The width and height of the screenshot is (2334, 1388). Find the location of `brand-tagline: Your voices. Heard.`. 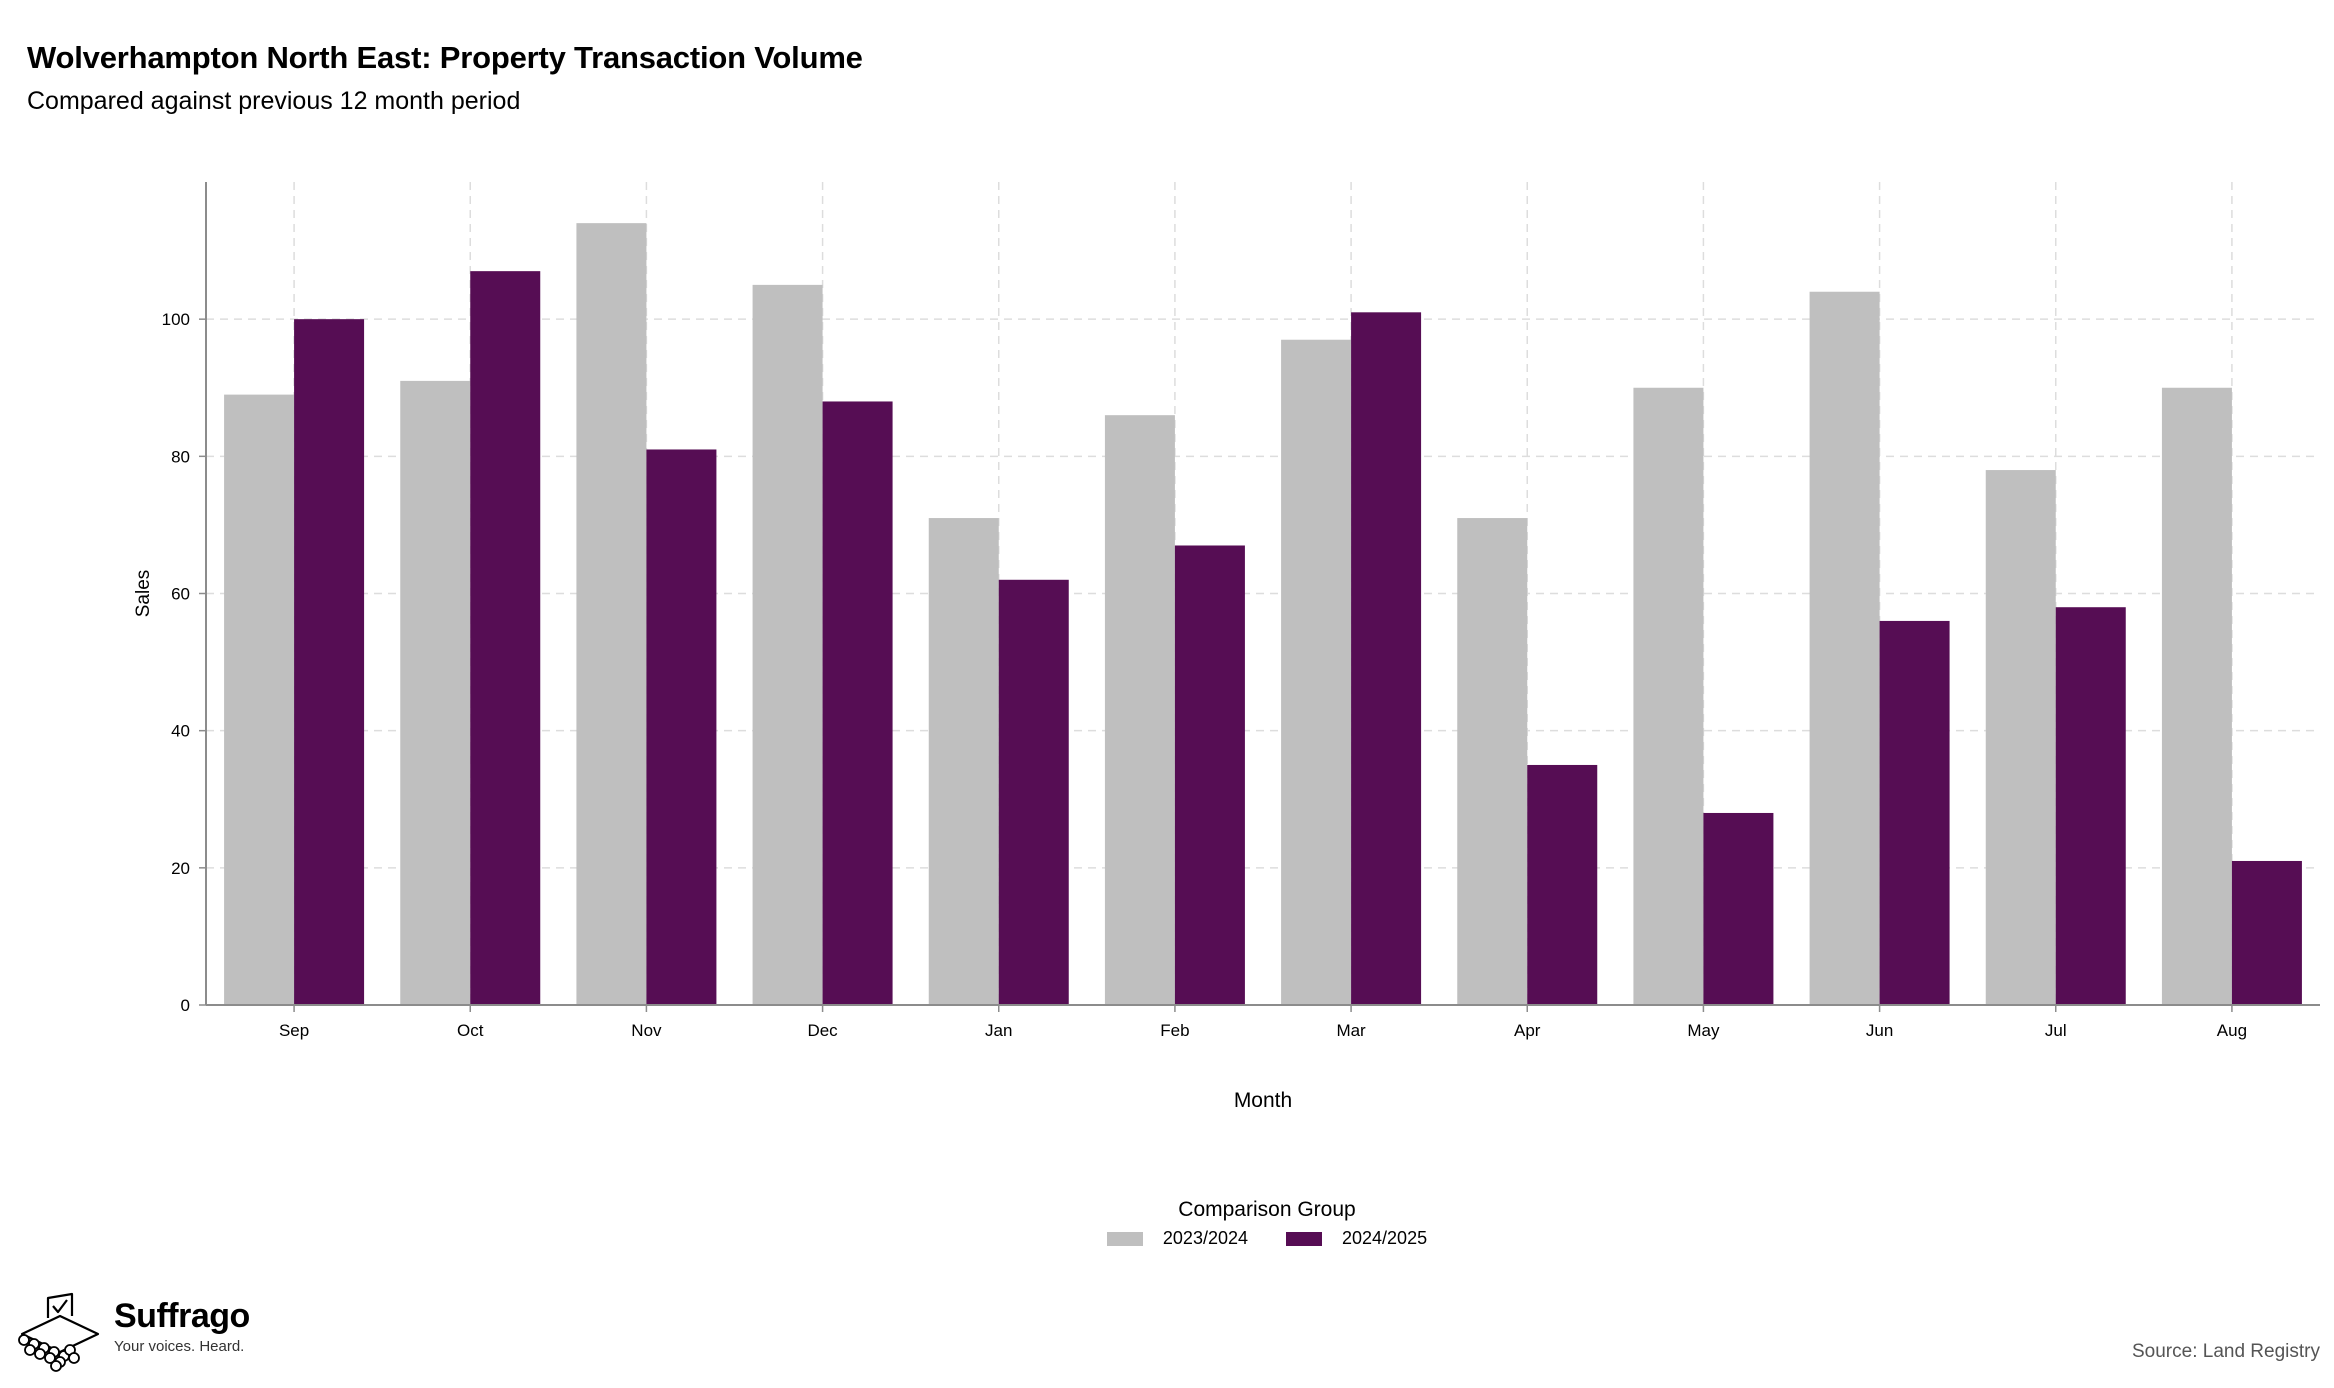

brand-tagline: Your voices. Heard. is located at coordinates (179, 1346).